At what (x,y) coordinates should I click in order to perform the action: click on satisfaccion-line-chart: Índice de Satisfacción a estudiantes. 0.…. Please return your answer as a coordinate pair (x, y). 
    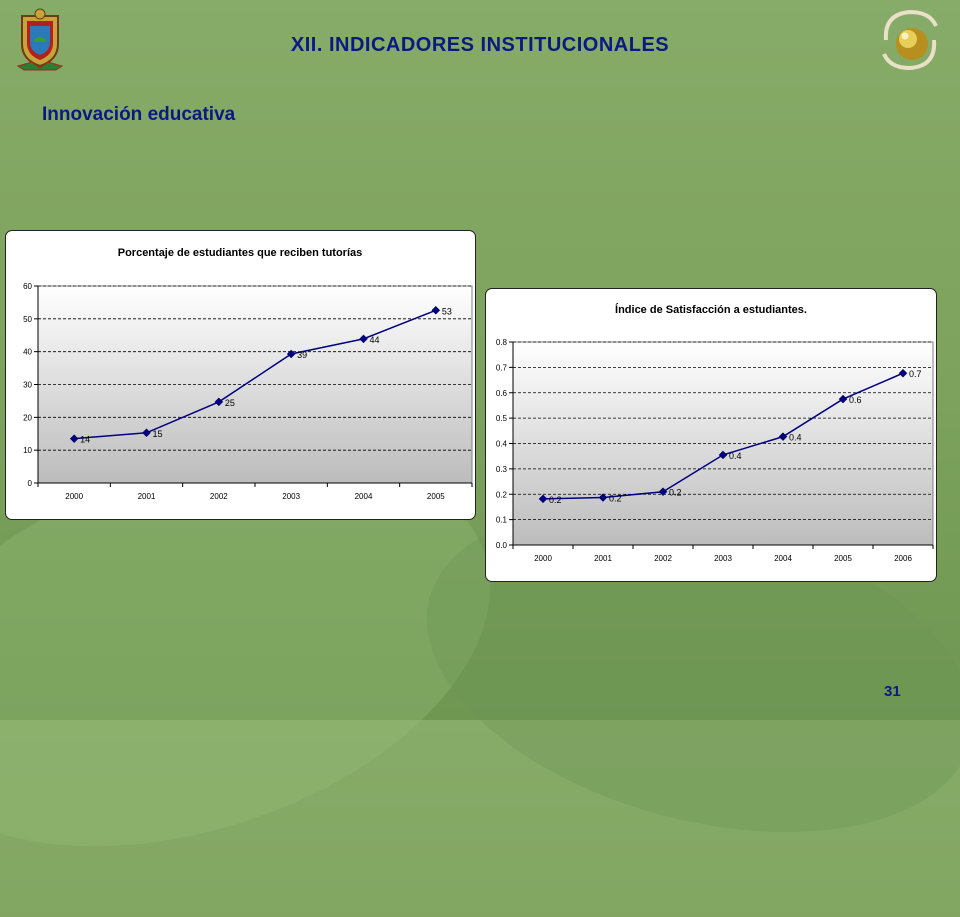
    Looking at the image, I should click on (715, 433).